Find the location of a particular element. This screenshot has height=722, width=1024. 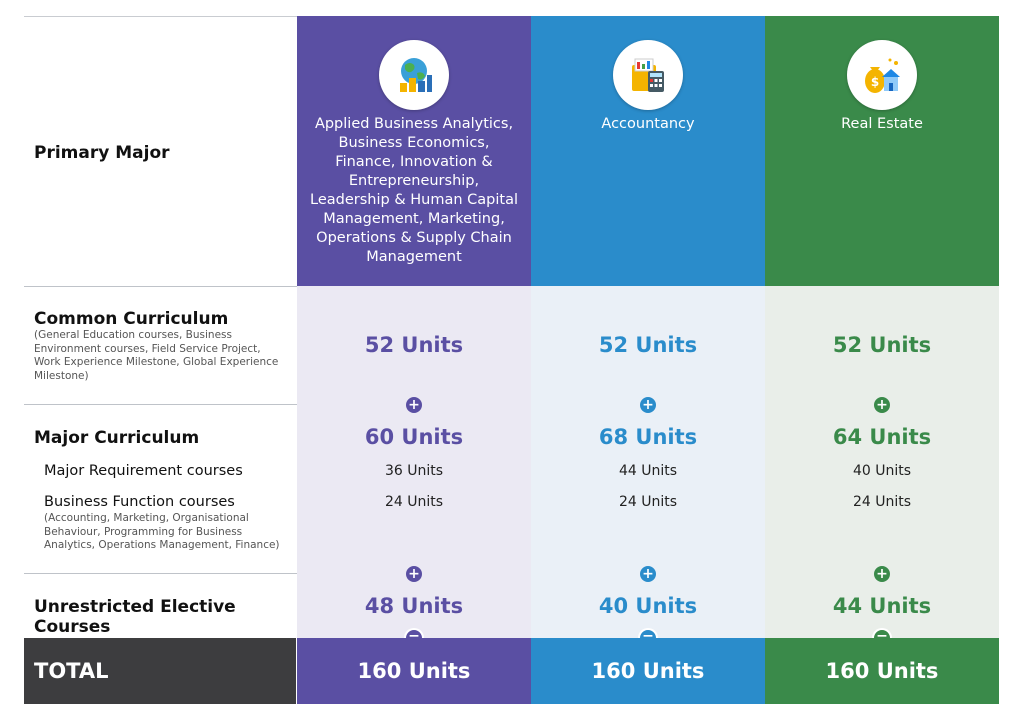

calculator-folder-icon is located at coordinates (648, 75).